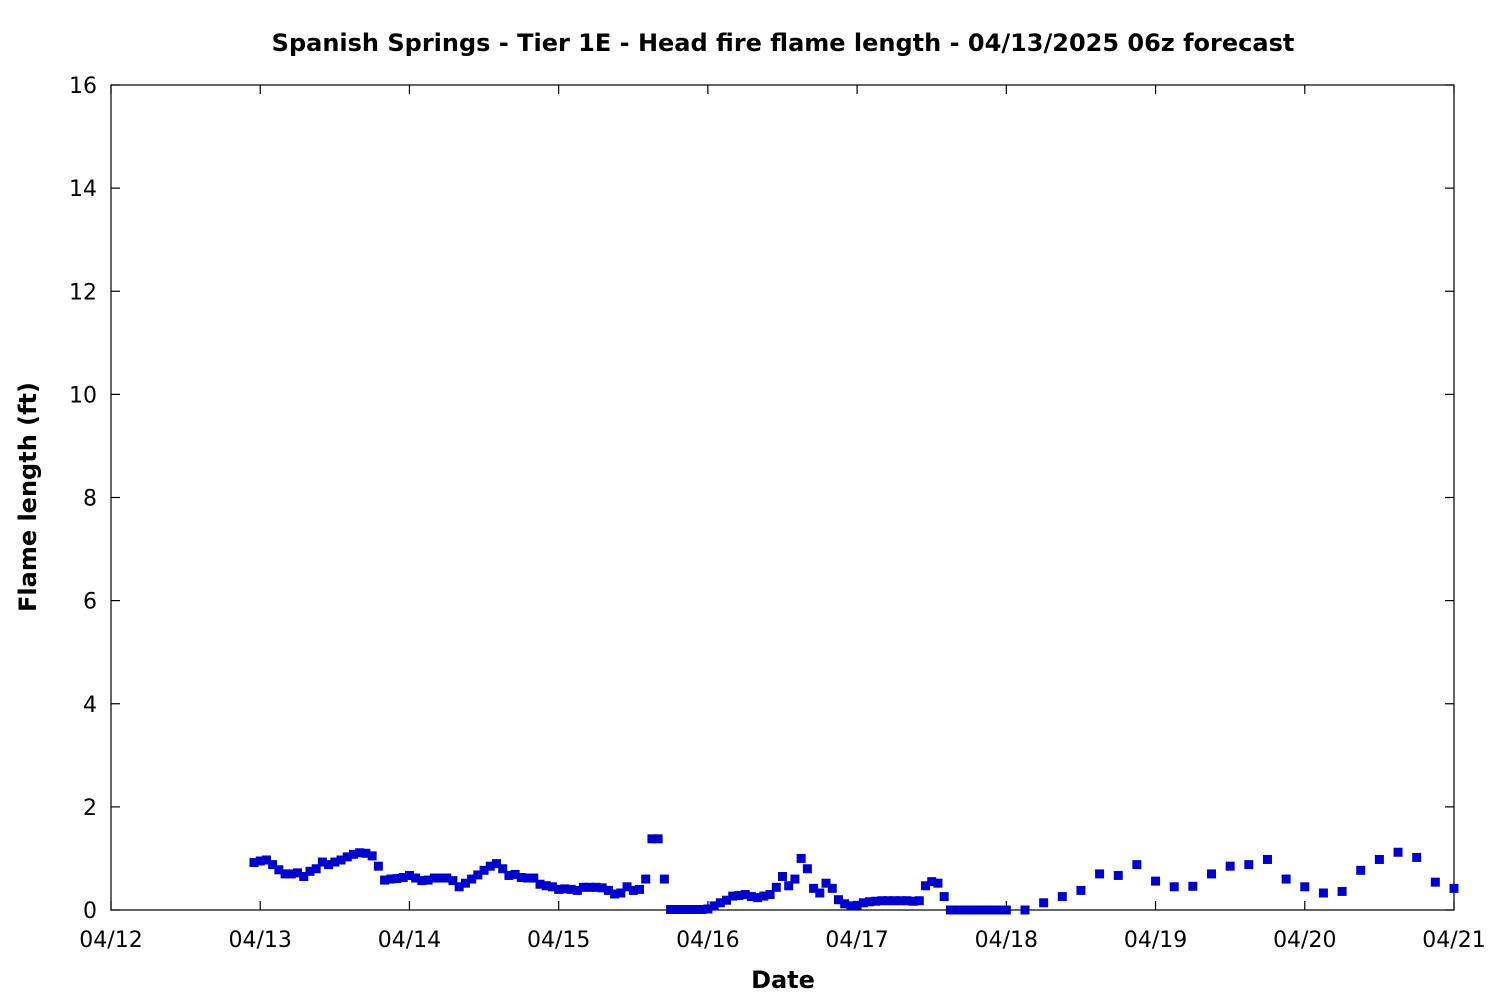  Describe the element at coordinates (90, 499) in the screenshot. I see `y-tick-label: 8` at that location.